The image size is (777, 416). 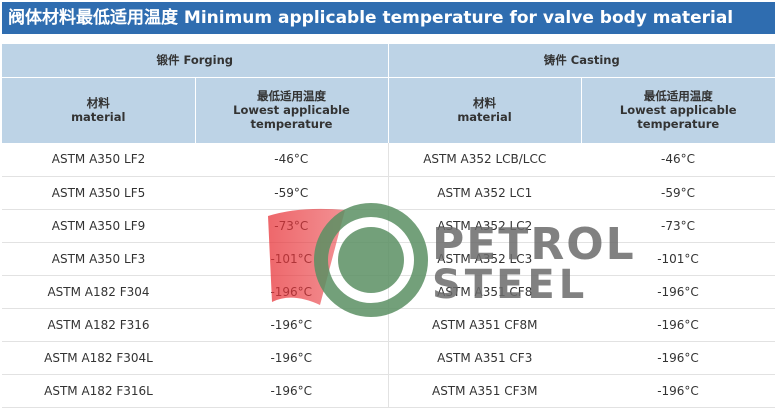 What do you see at coordinates (98, 193) in the screenshot?
I see `forging-material-cell: ASTM A350 LF5` at bounding box center [98, 193].